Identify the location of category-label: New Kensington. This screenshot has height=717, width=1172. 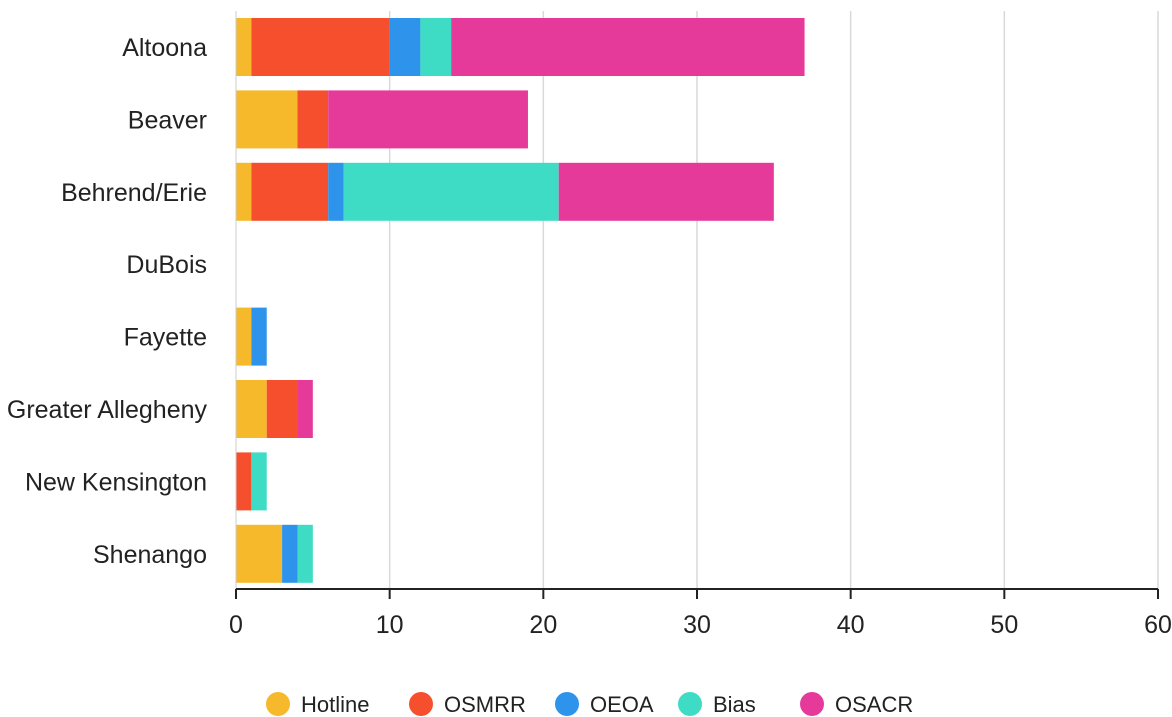
(116, 482).